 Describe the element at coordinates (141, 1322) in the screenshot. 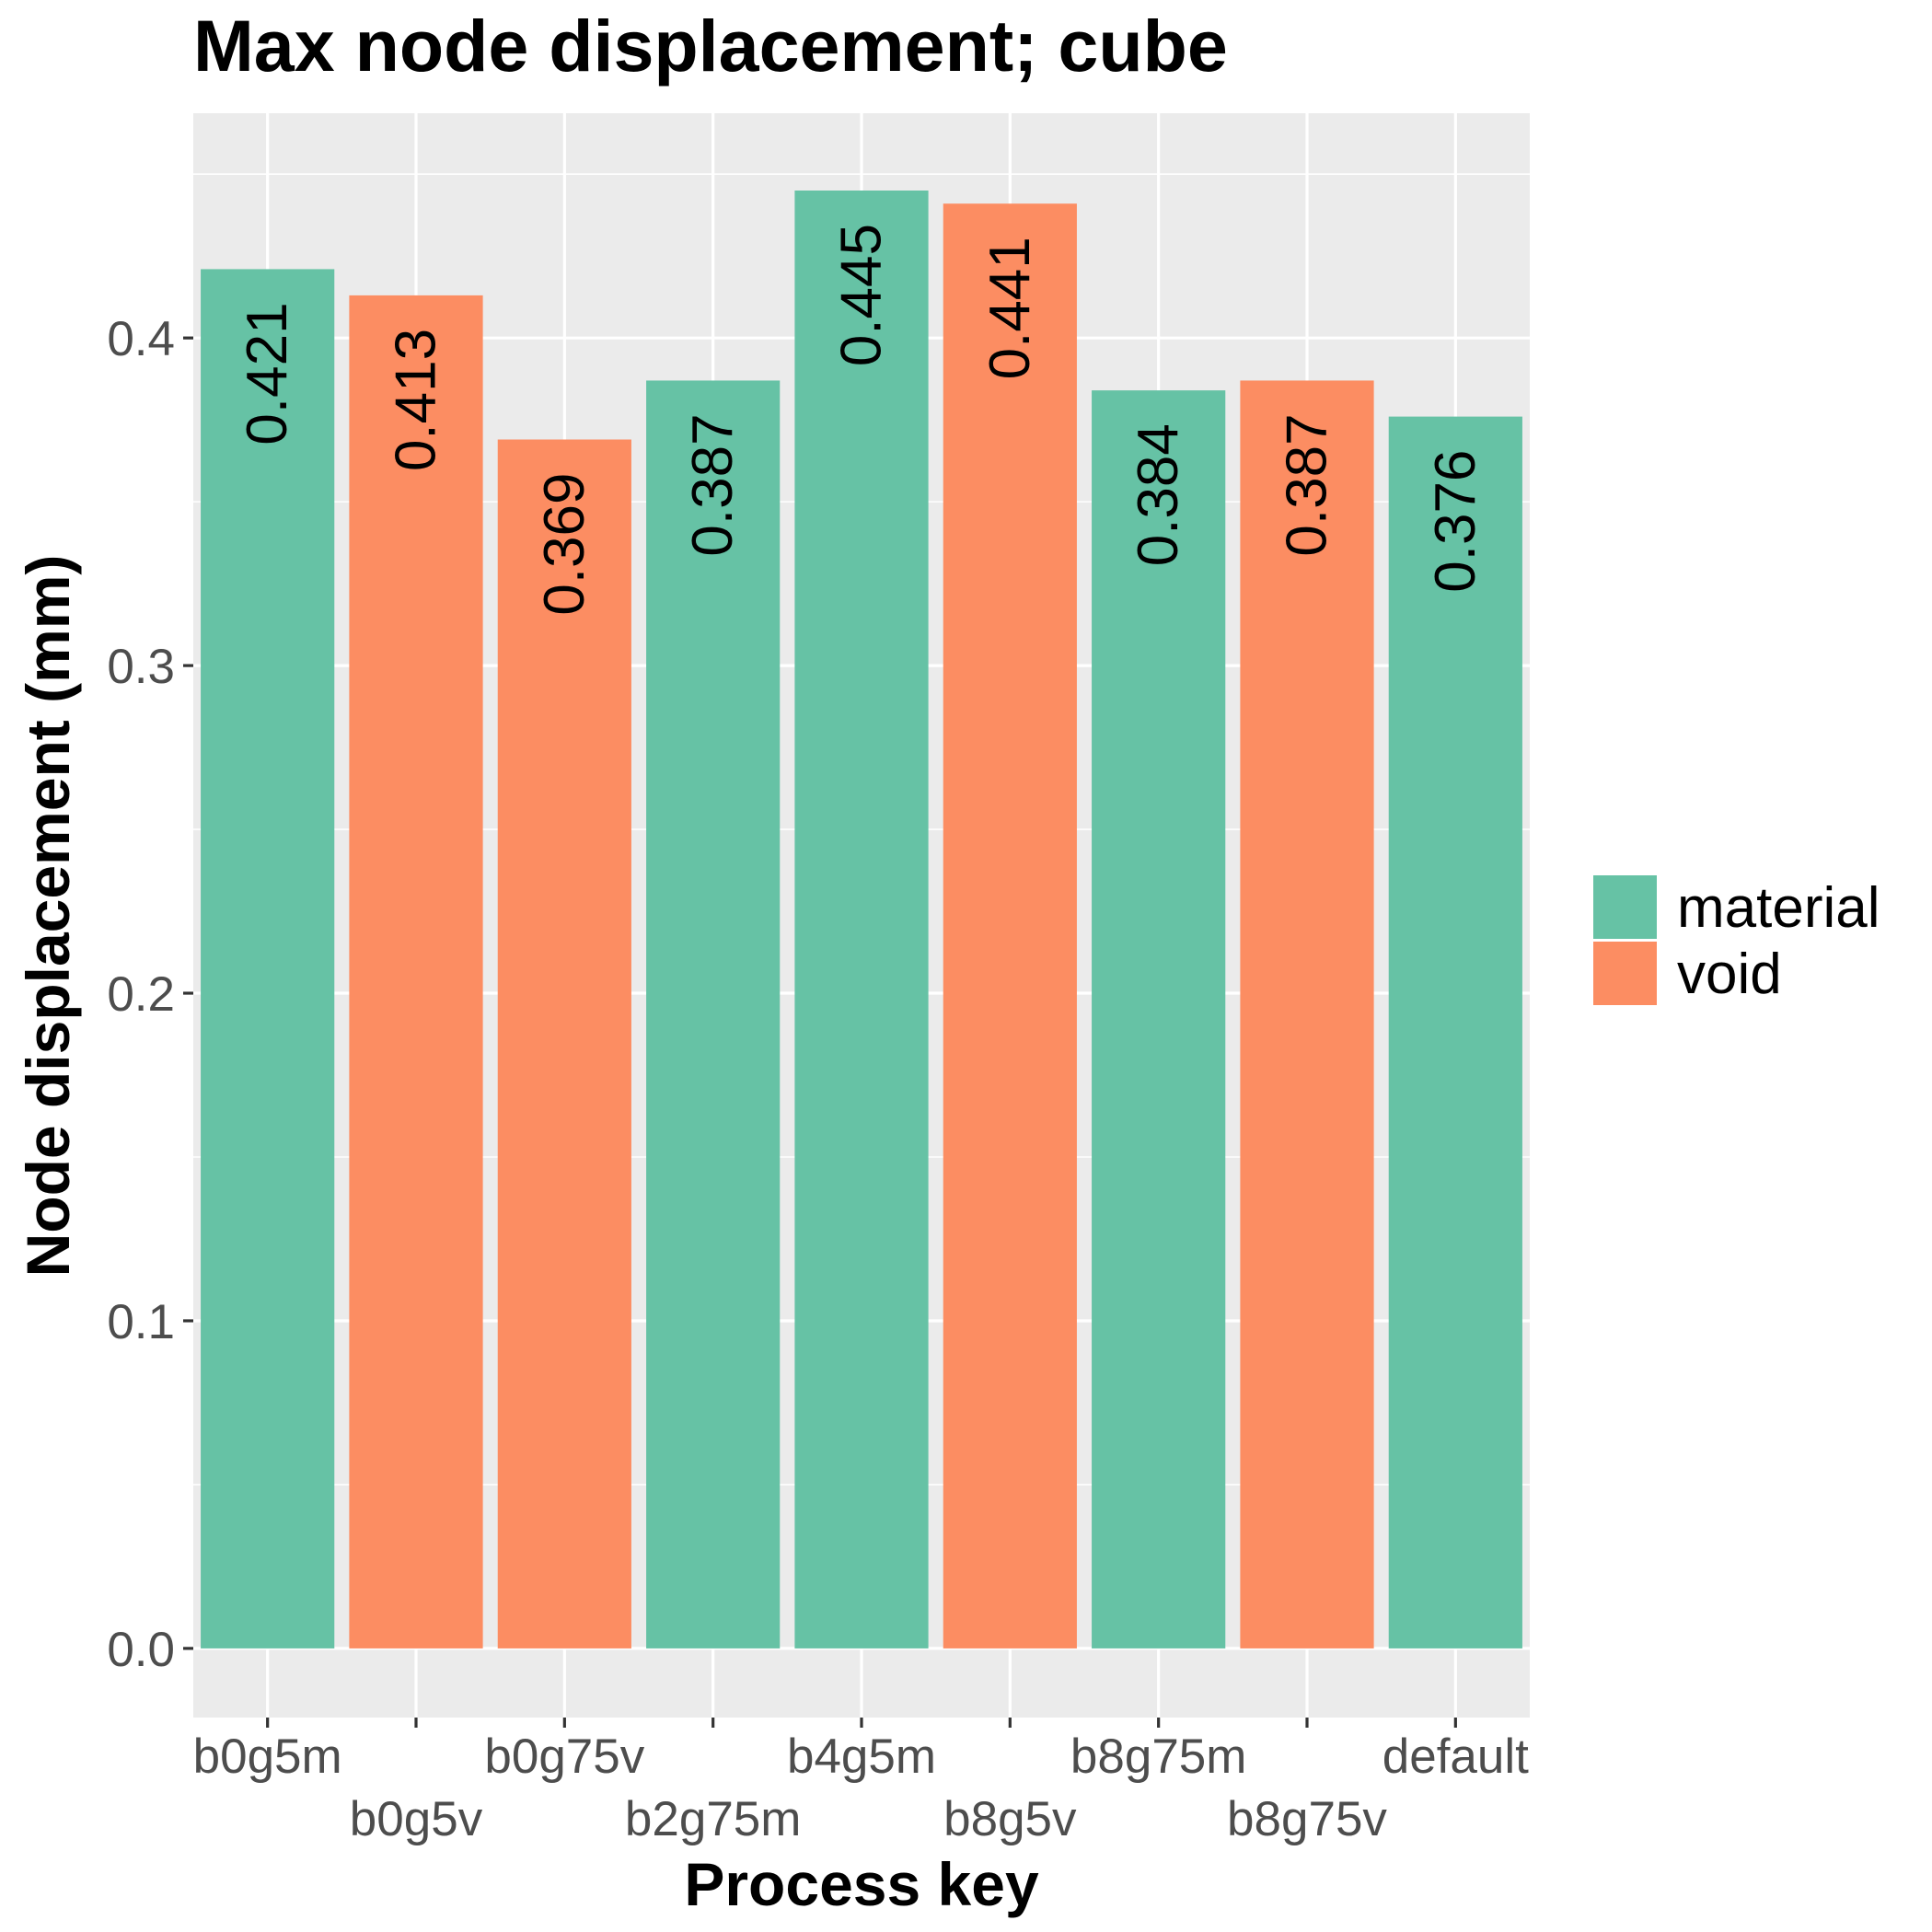

I see `y-tick-label: 0.1` at that location.